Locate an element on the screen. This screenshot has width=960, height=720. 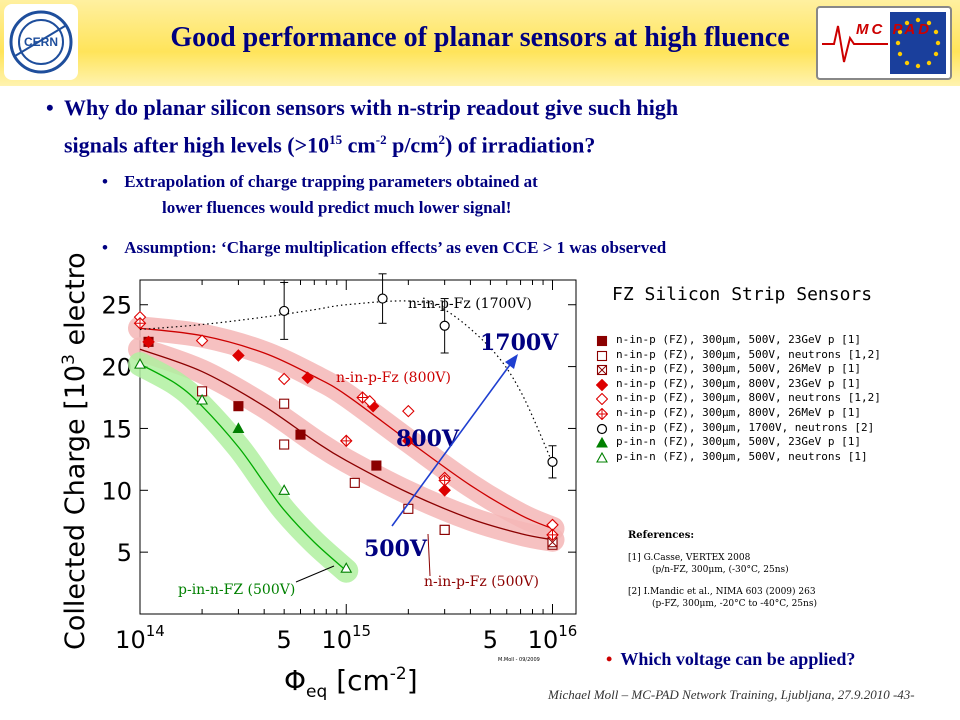
x-axis-label-sym: Φ is located at coordinates (295, 680).